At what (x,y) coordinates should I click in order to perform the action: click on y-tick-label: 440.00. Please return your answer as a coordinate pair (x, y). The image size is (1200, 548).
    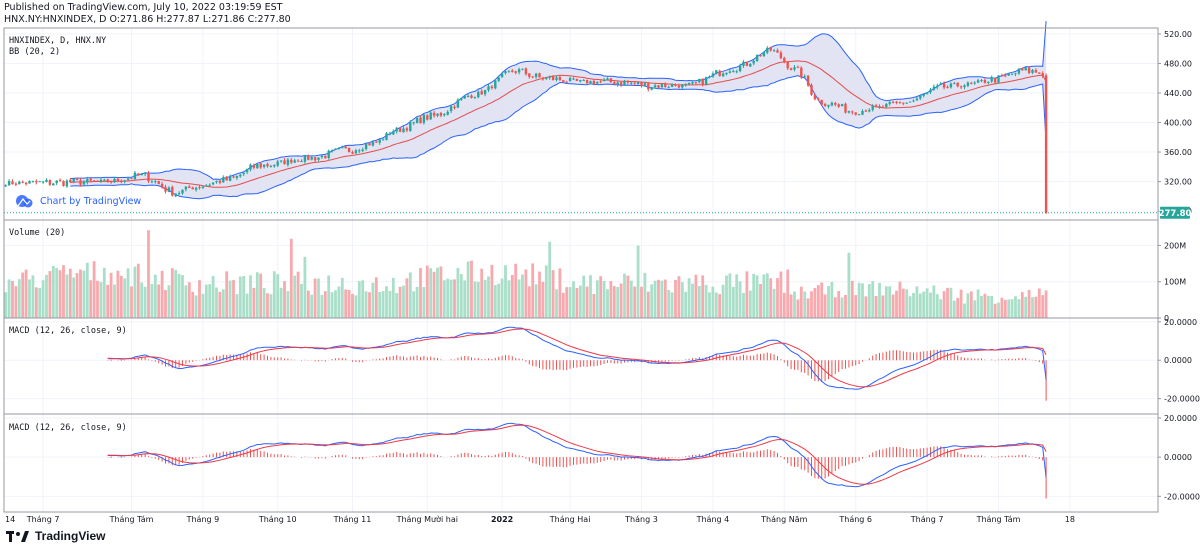
    Looking at the image, I should click on (1178, 93).